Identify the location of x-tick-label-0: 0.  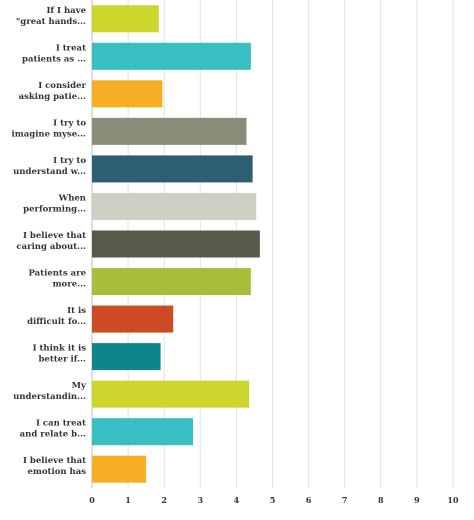
(92, 500).